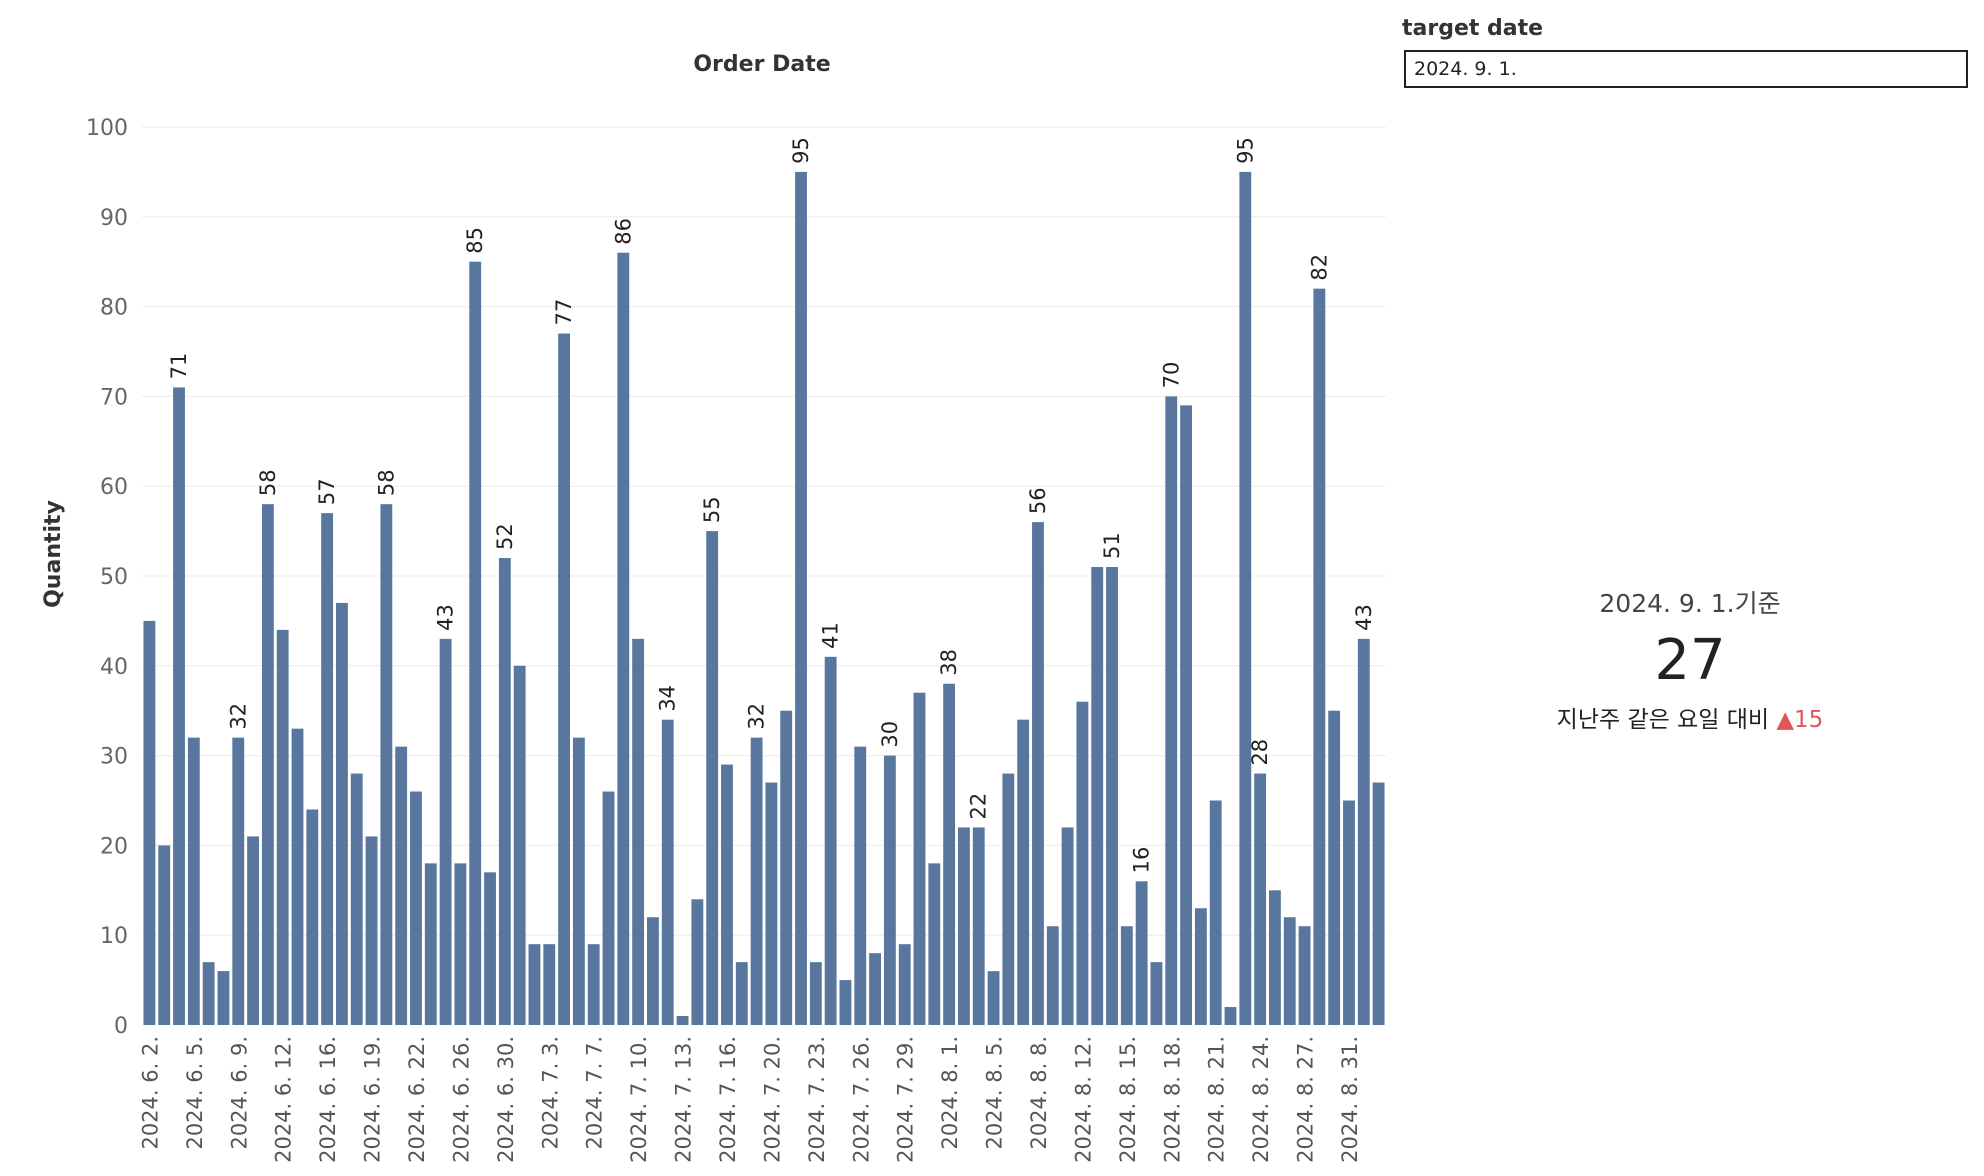  What do you see at coordinates (817, 1099) in the screenshot?
I see `x-tick-label: 2024. 7. 23.` at bounding box center [817, 1099].